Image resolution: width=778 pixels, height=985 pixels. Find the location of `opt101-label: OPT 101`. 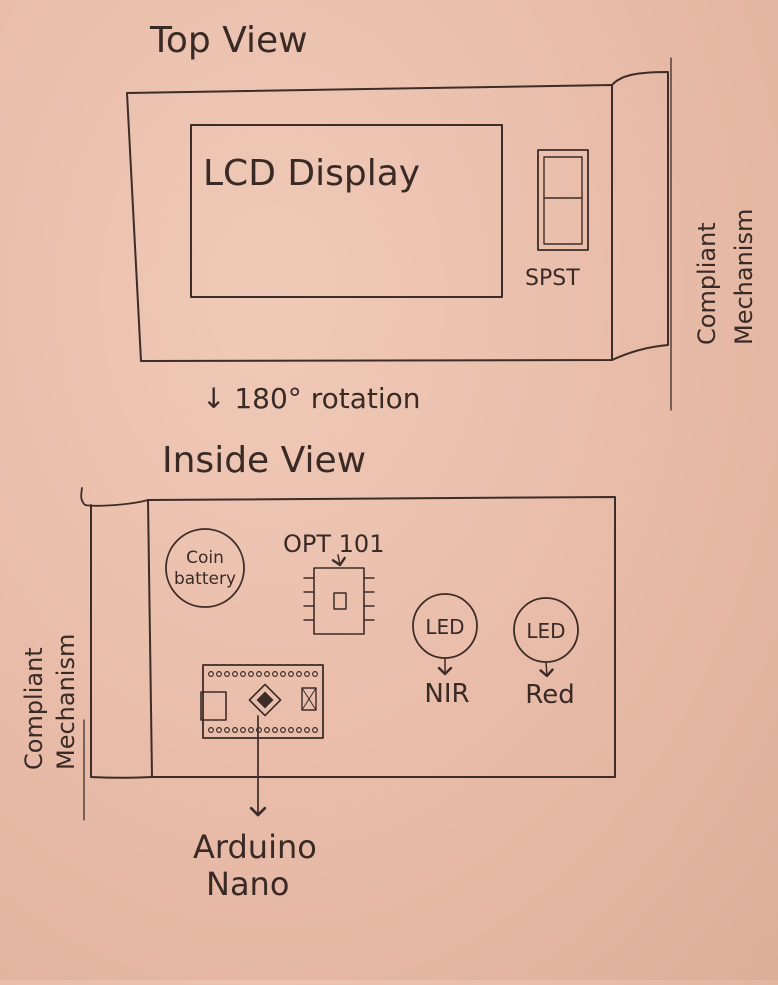

opt101-label: OPT 101 is located at coordinates (333, 544).